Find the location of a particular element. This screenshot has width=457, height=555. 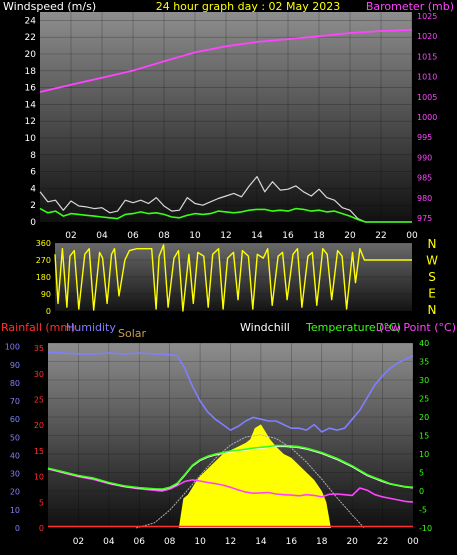

wind-direction-line is located at coordinates (233, 278).